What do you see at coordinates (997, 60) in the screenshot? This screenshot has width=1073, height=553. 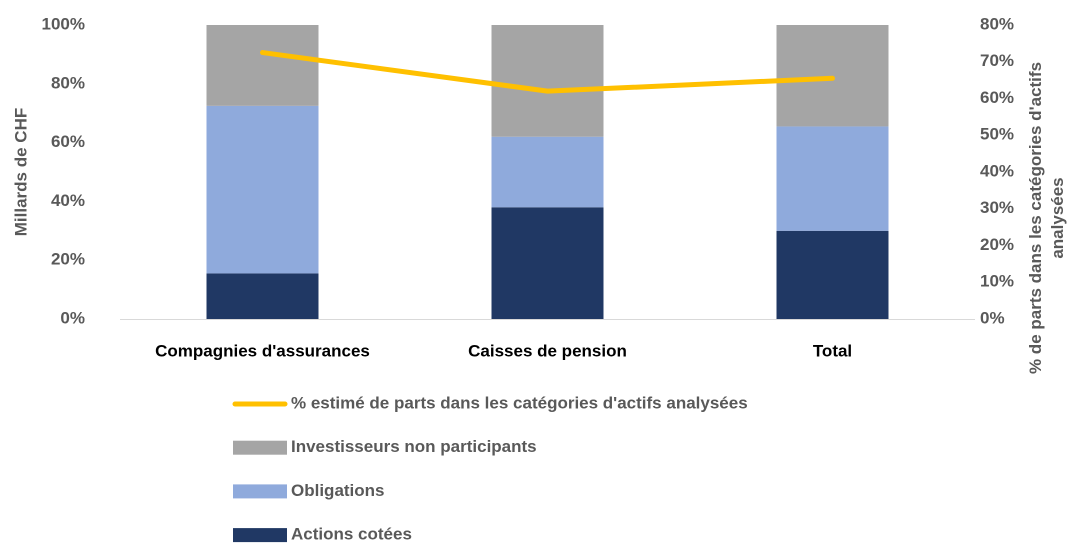 I see `y2-tick-label: 70%` at bounding box center [997, 60].